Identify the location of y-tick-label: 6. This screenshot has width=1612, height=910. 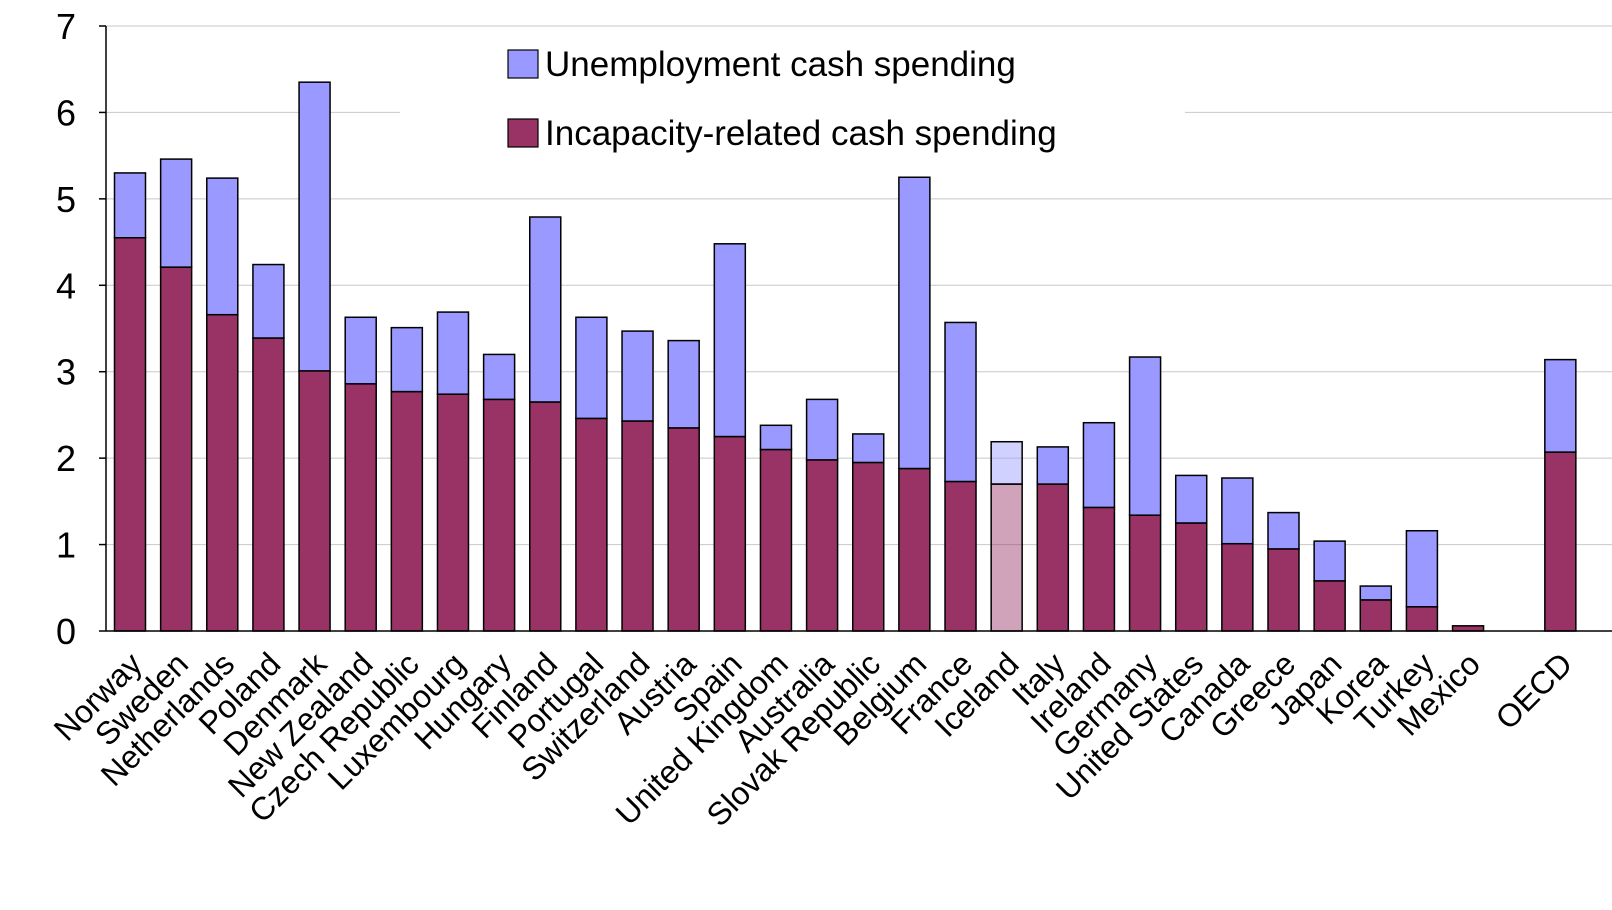
(66, 112).